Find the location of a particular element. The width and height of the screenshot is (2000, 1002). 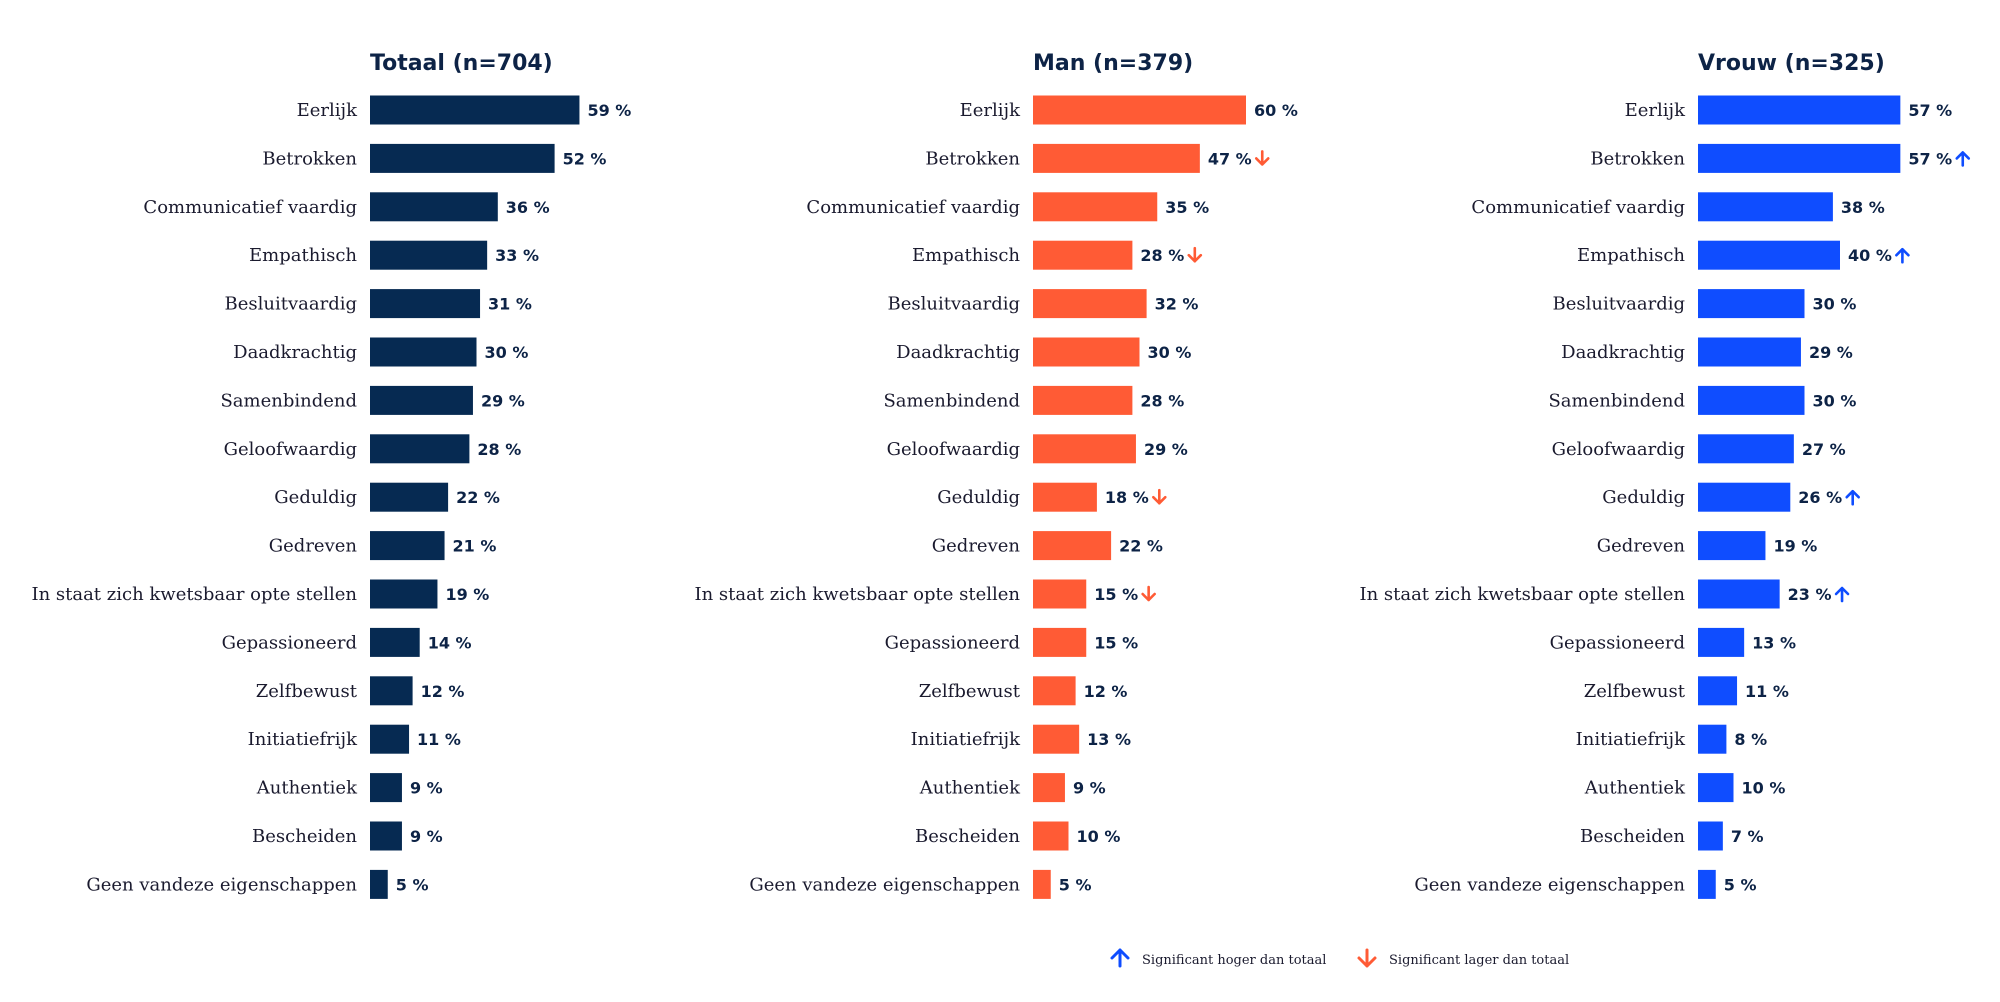

bar-row: Geloofwaardig 27 % is located at coordinates (1699, 449).